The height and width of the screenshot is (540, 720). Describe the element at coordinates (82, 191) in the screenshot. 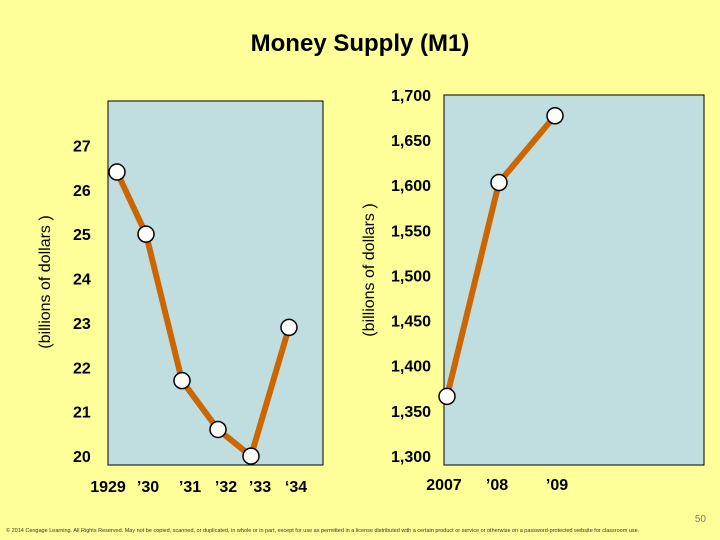

I see `left-y-tick-label: 26` at that location.